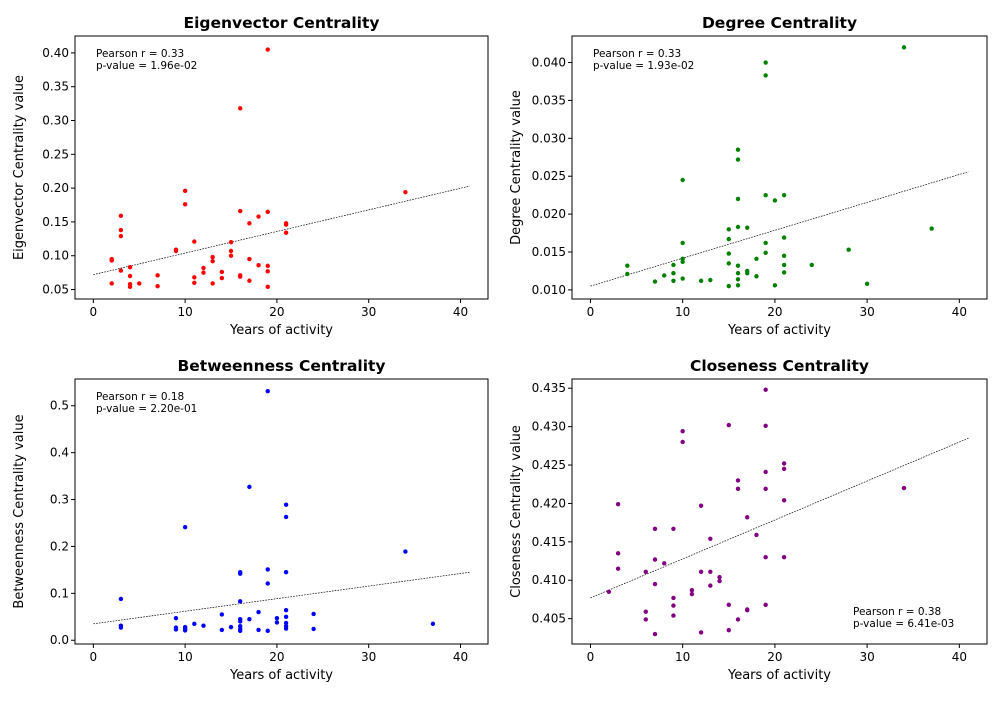 The width and height of the screenshot is (1000, 705). Describe the element at coordinates (959, 657) in the screenshot. I see `x-tick-label: 40` at that location.